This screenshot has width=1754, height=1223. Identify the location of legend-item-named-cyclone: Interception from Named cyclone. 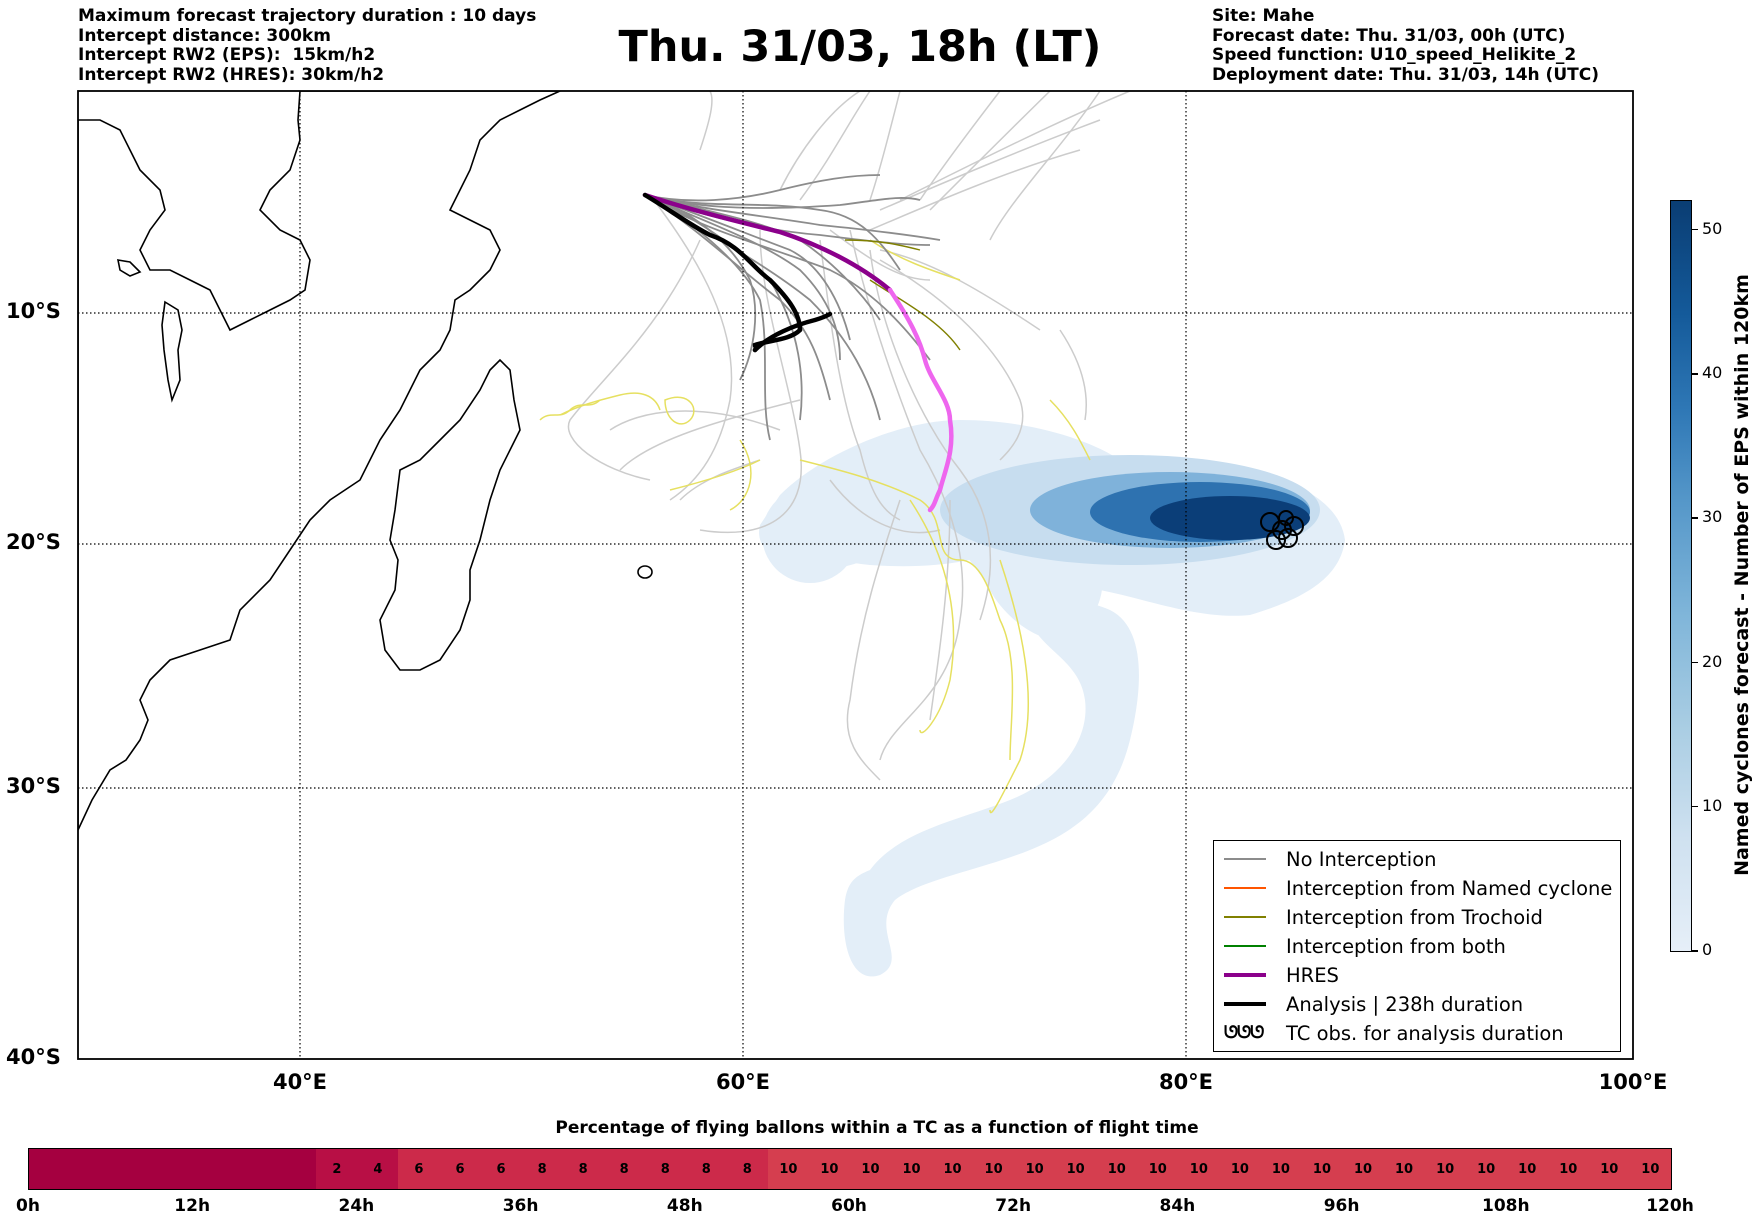
(1418, 888).